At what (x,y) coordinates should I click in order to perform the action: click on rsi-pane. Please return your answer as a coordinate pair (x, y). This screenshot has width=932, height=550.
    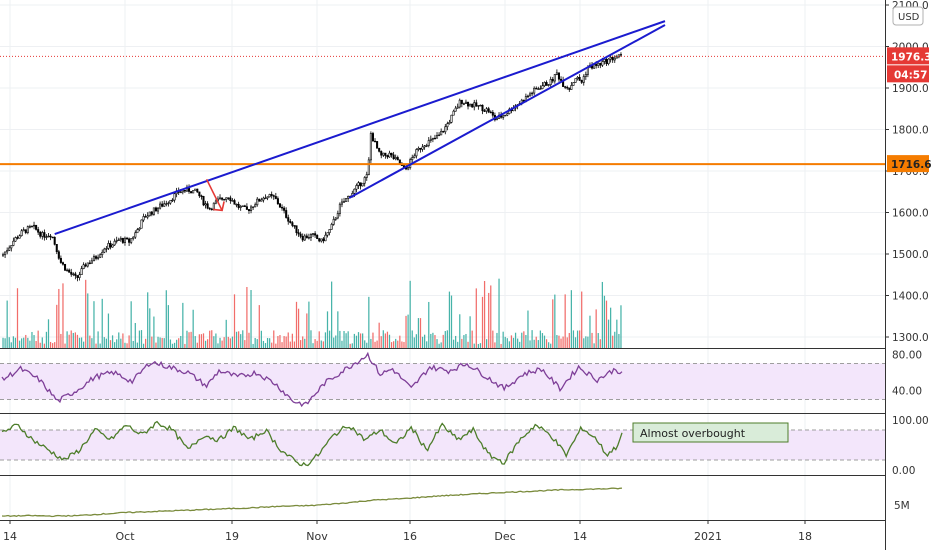
    Looking at the image, I should click on (442, 379).